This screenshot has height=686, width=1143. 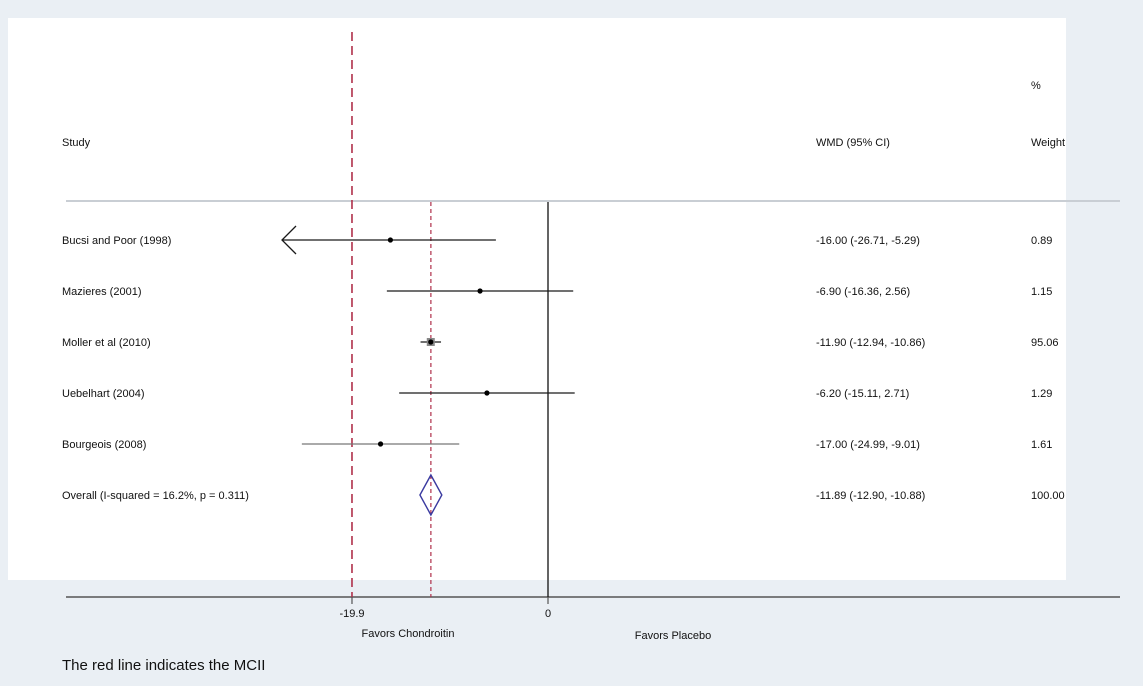 What do you see at coordinates (116, 241) in the screenshot?
I see `study-name: Bucsi and Poor (1998)` at bounding box center [116, 241].